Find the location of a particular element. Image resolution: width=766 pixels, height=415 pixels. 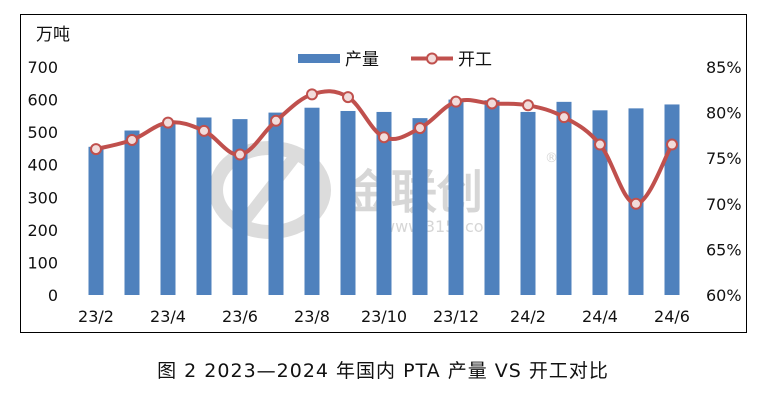

left-tick-label: 300 is located at coordinates (42, 197).